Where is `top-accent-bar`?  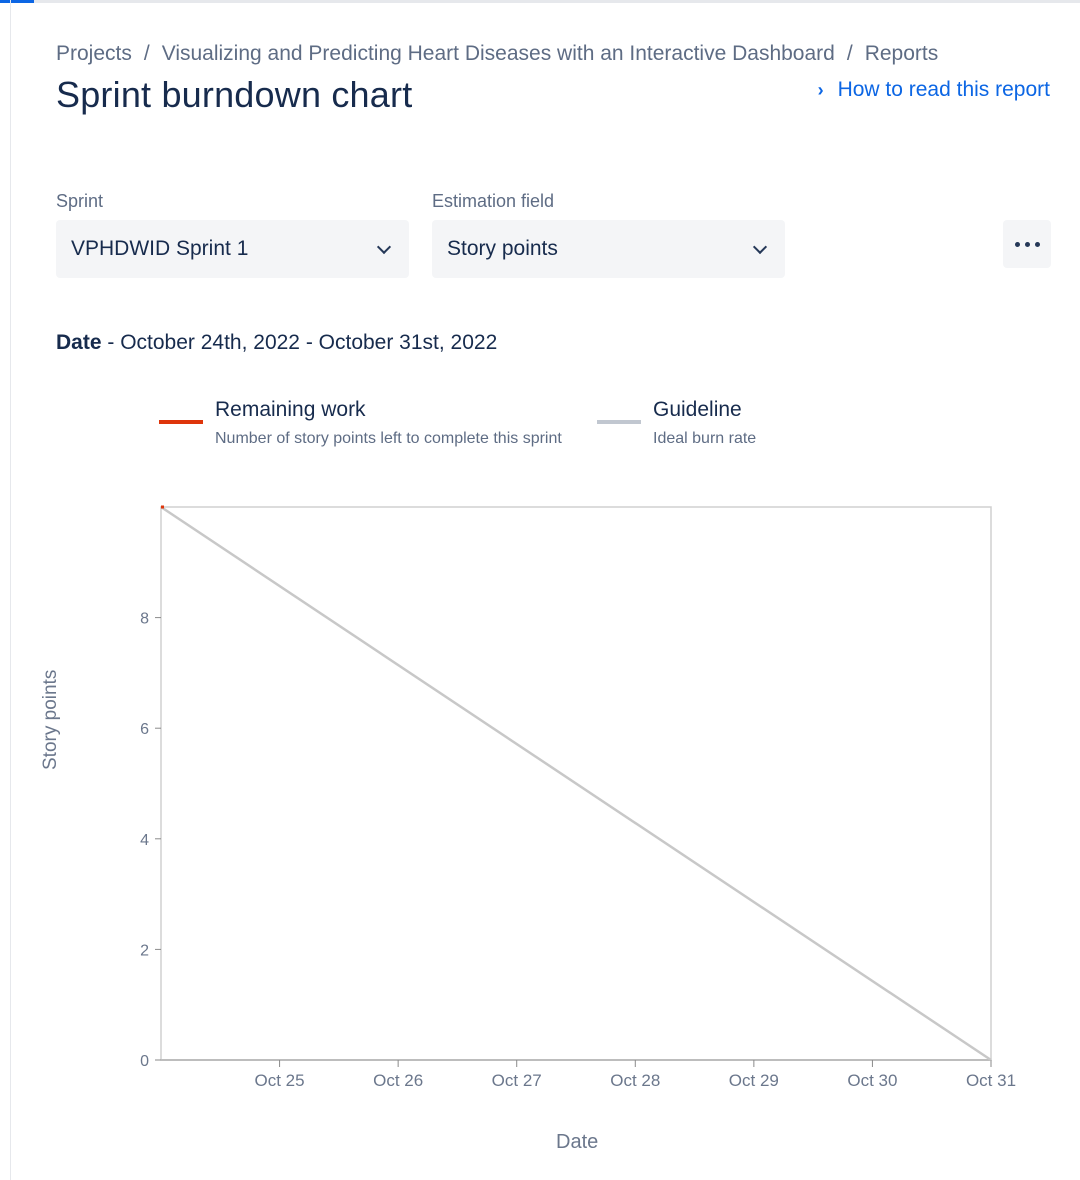
top-accent-bar is located at coordinates (17, 1).